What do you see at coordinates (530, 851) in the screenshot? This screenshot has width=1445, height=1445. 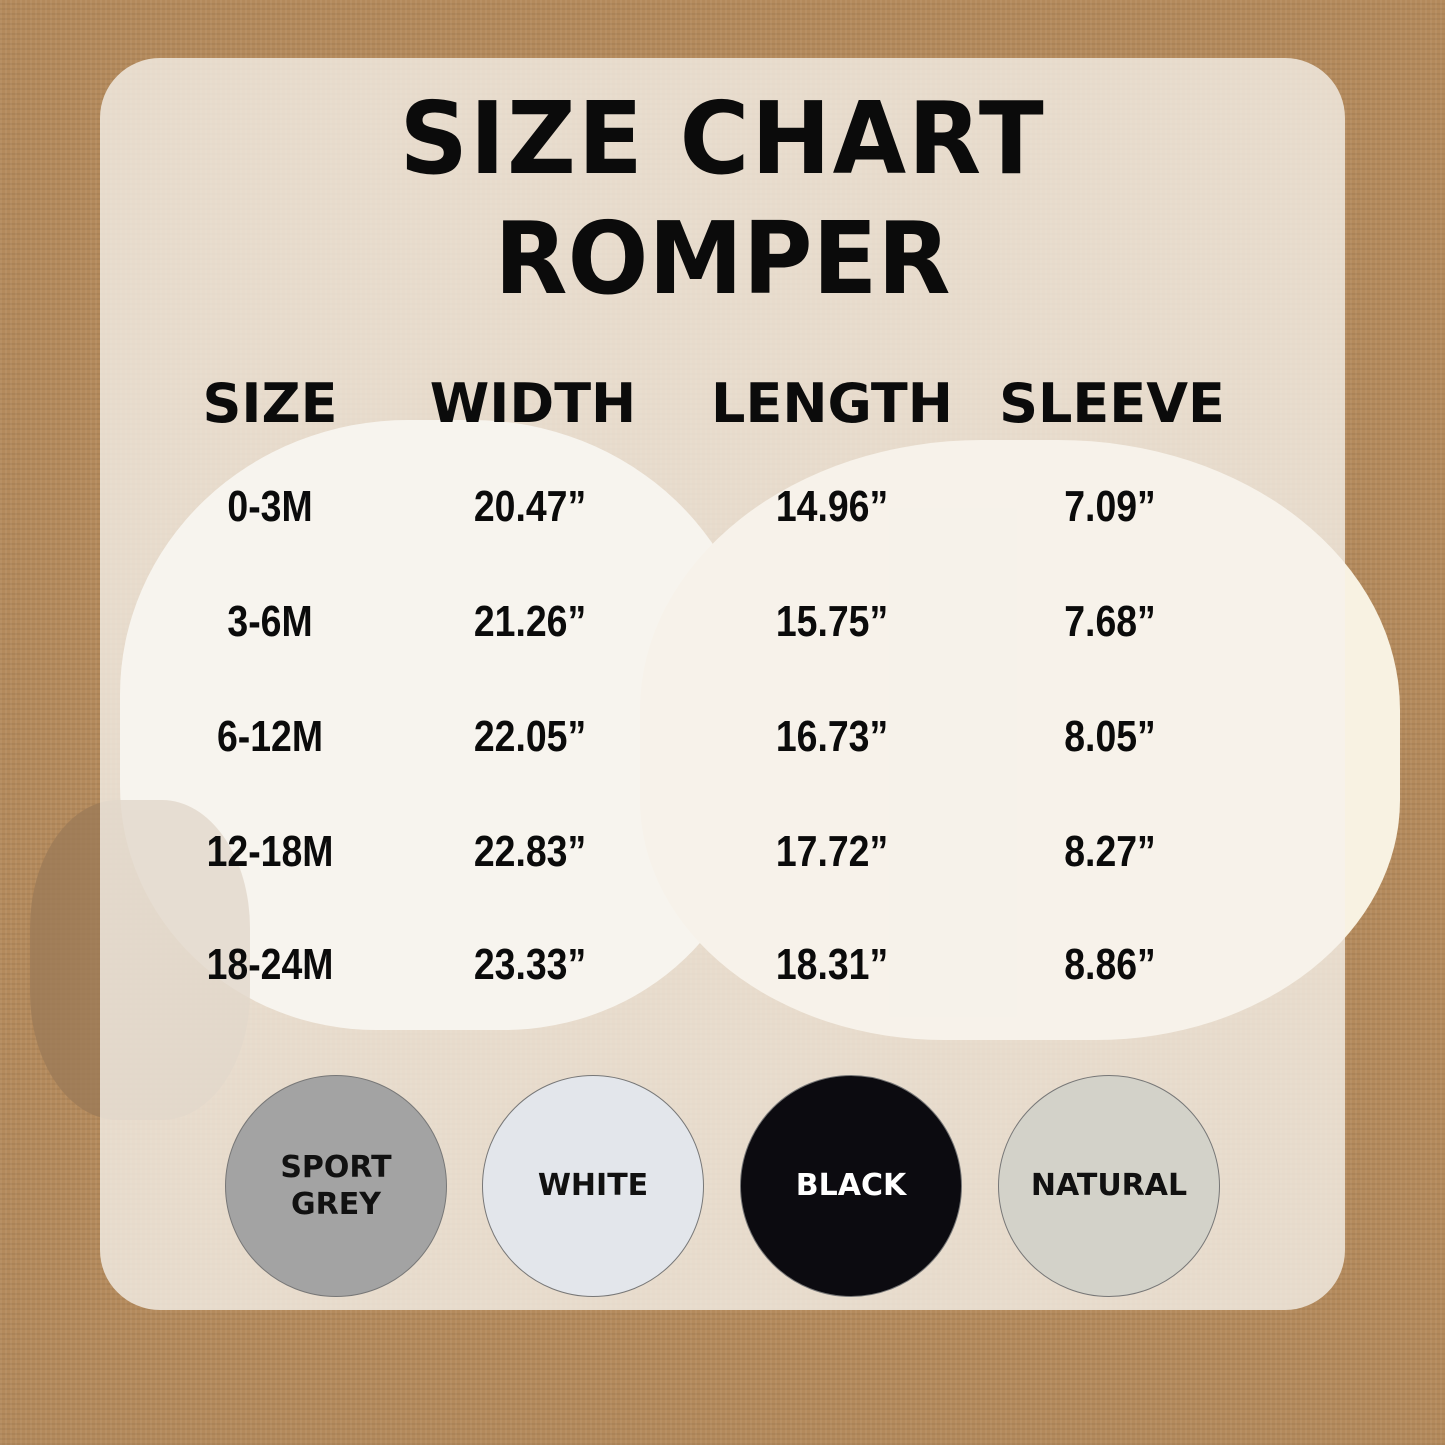 I see `table-cell: 22.83”` at bounding box center [530, 851].